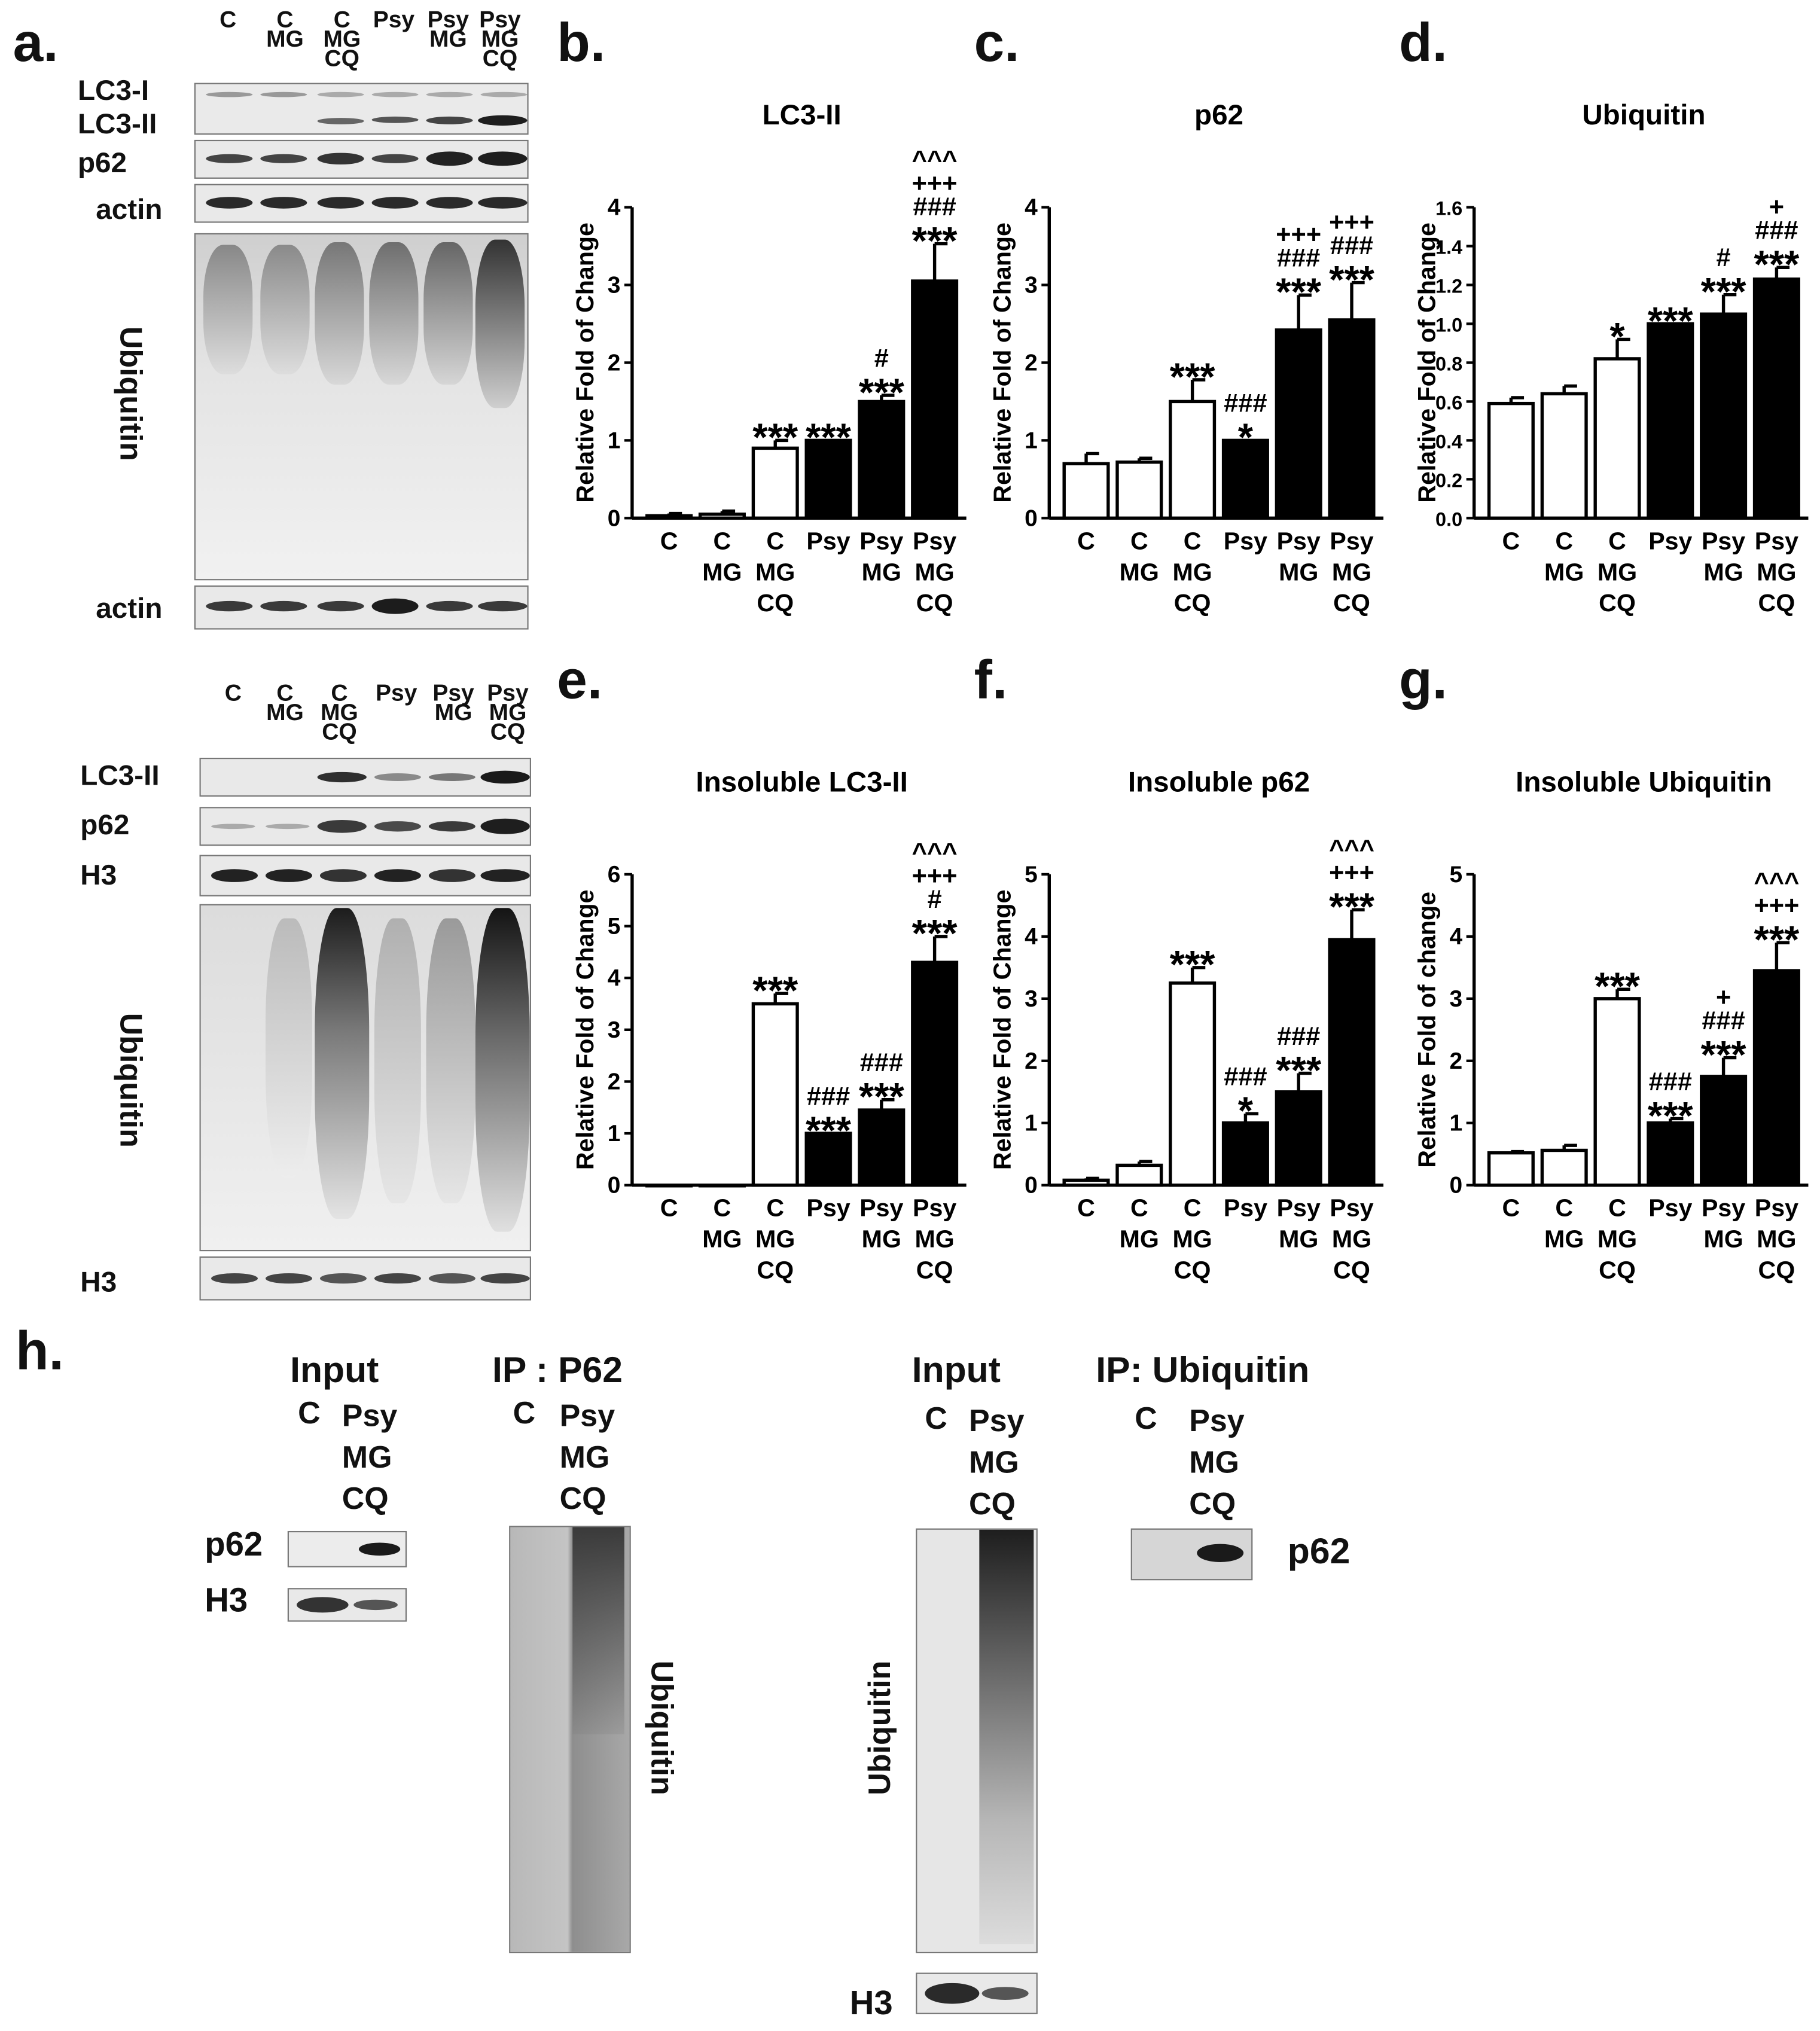  I want to click on h-lane-text: CQ, so click(582, 1499).